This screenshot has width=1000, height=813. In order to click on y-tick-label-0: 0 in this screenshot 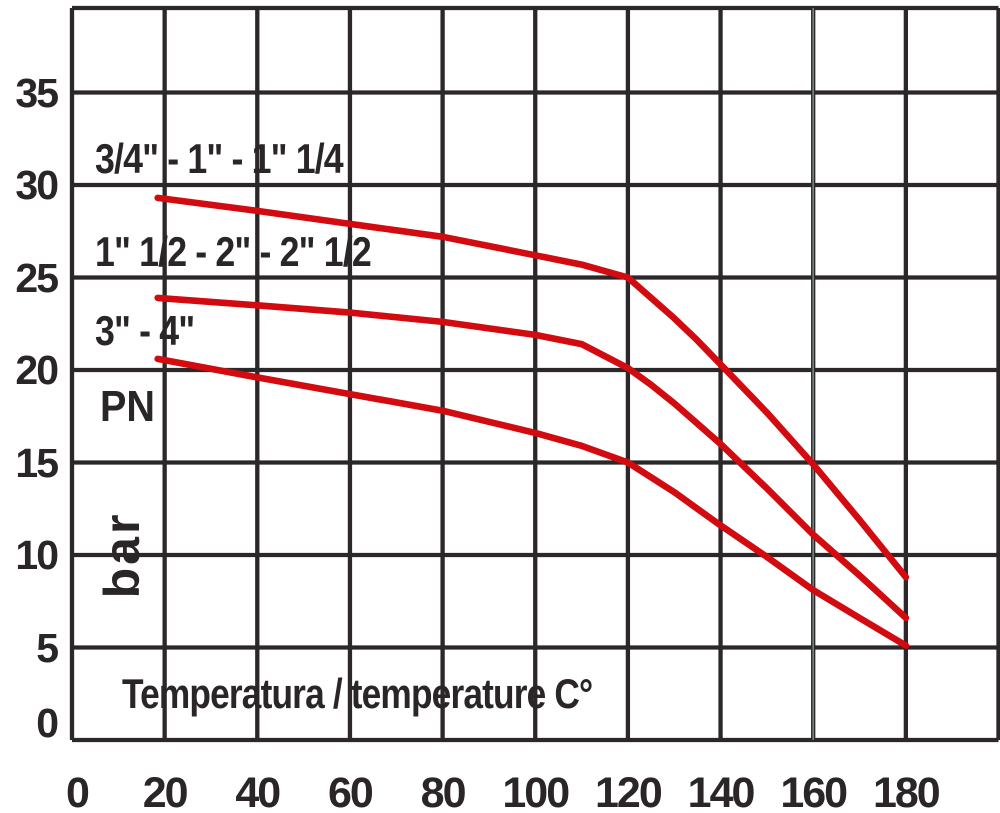, I will do `click(47, 723)`.